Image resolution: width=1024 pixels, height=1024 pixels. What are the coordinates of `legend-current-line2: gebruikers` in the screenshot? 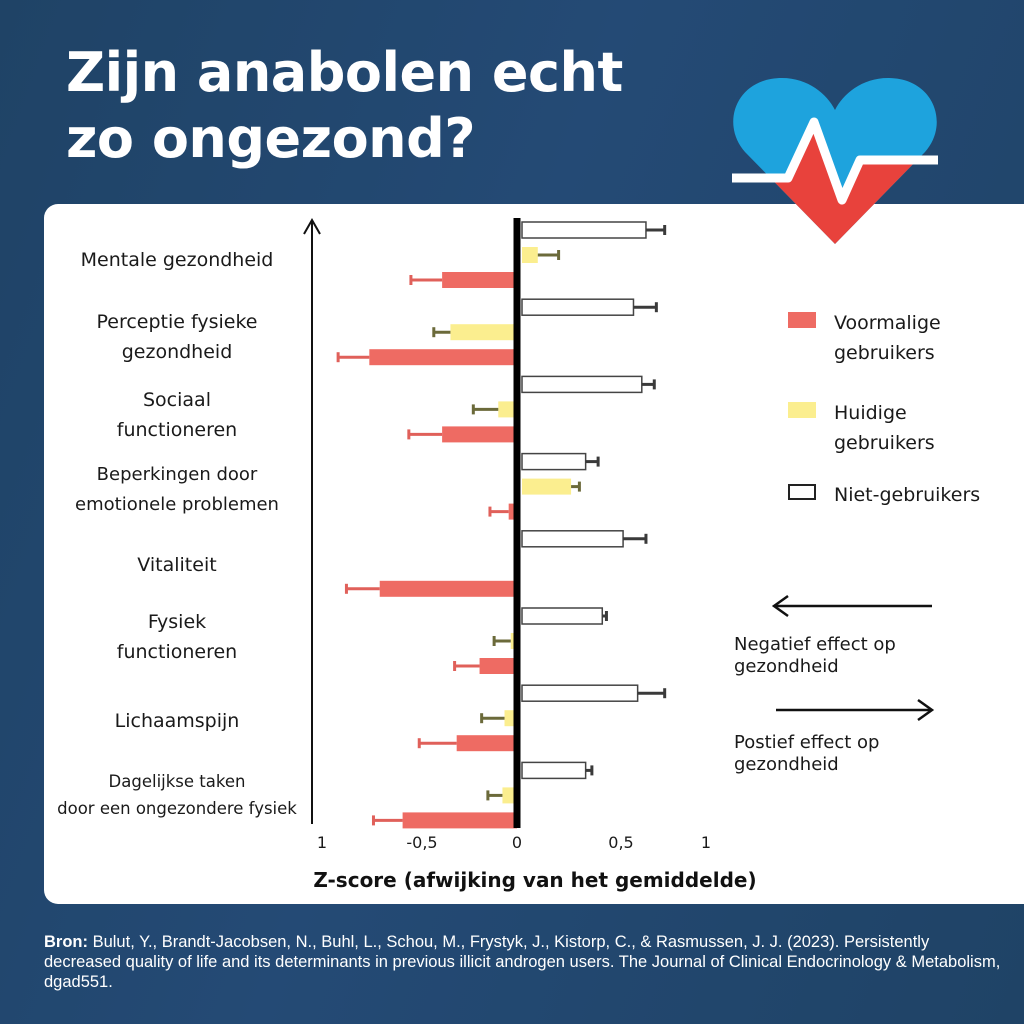 It's located at (884, 443).